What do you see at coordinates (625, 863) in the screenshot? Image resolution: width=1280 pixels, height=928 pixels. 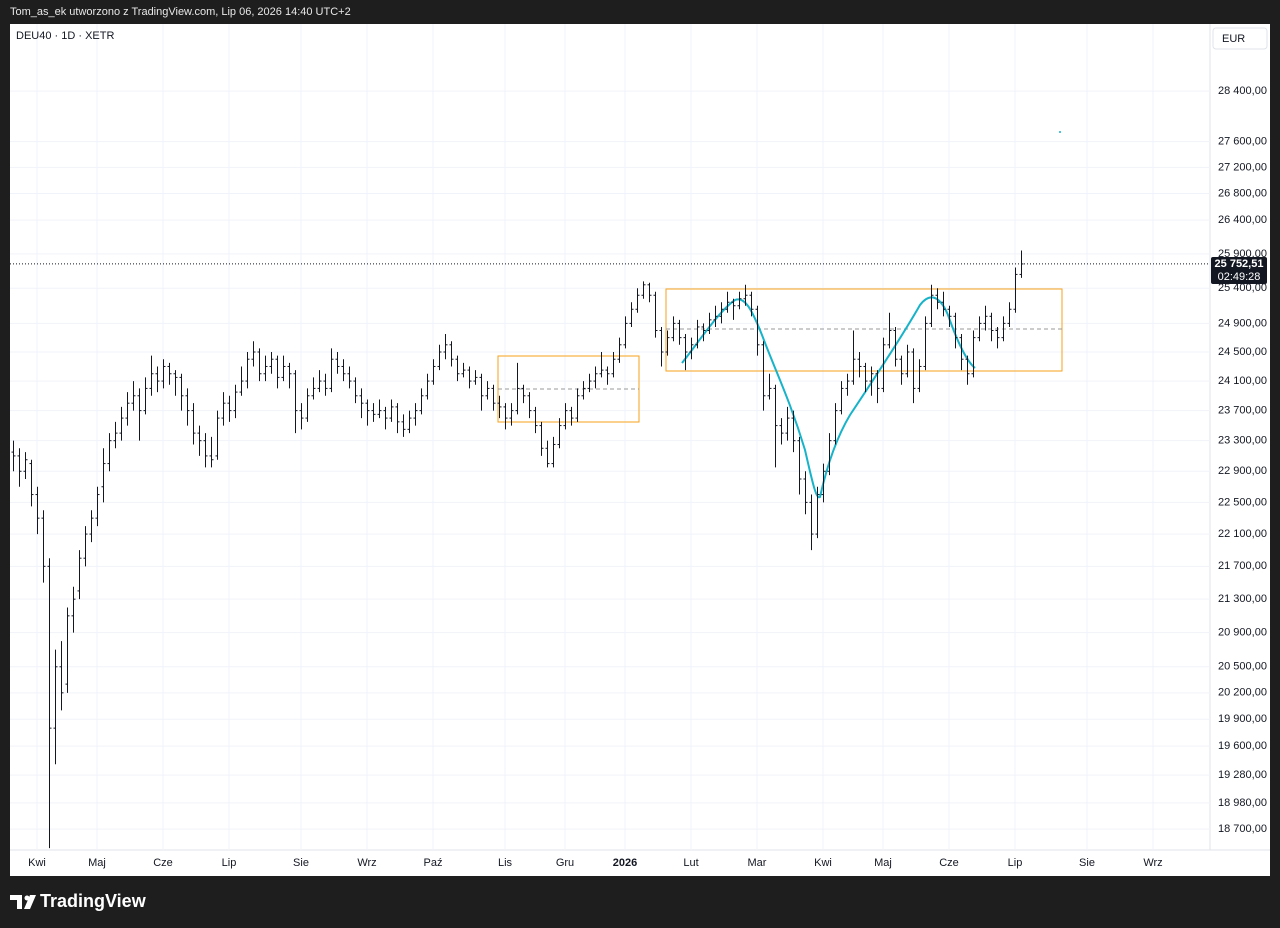 I see `x-tick-label: 2026` at bounding box center [625, 863].